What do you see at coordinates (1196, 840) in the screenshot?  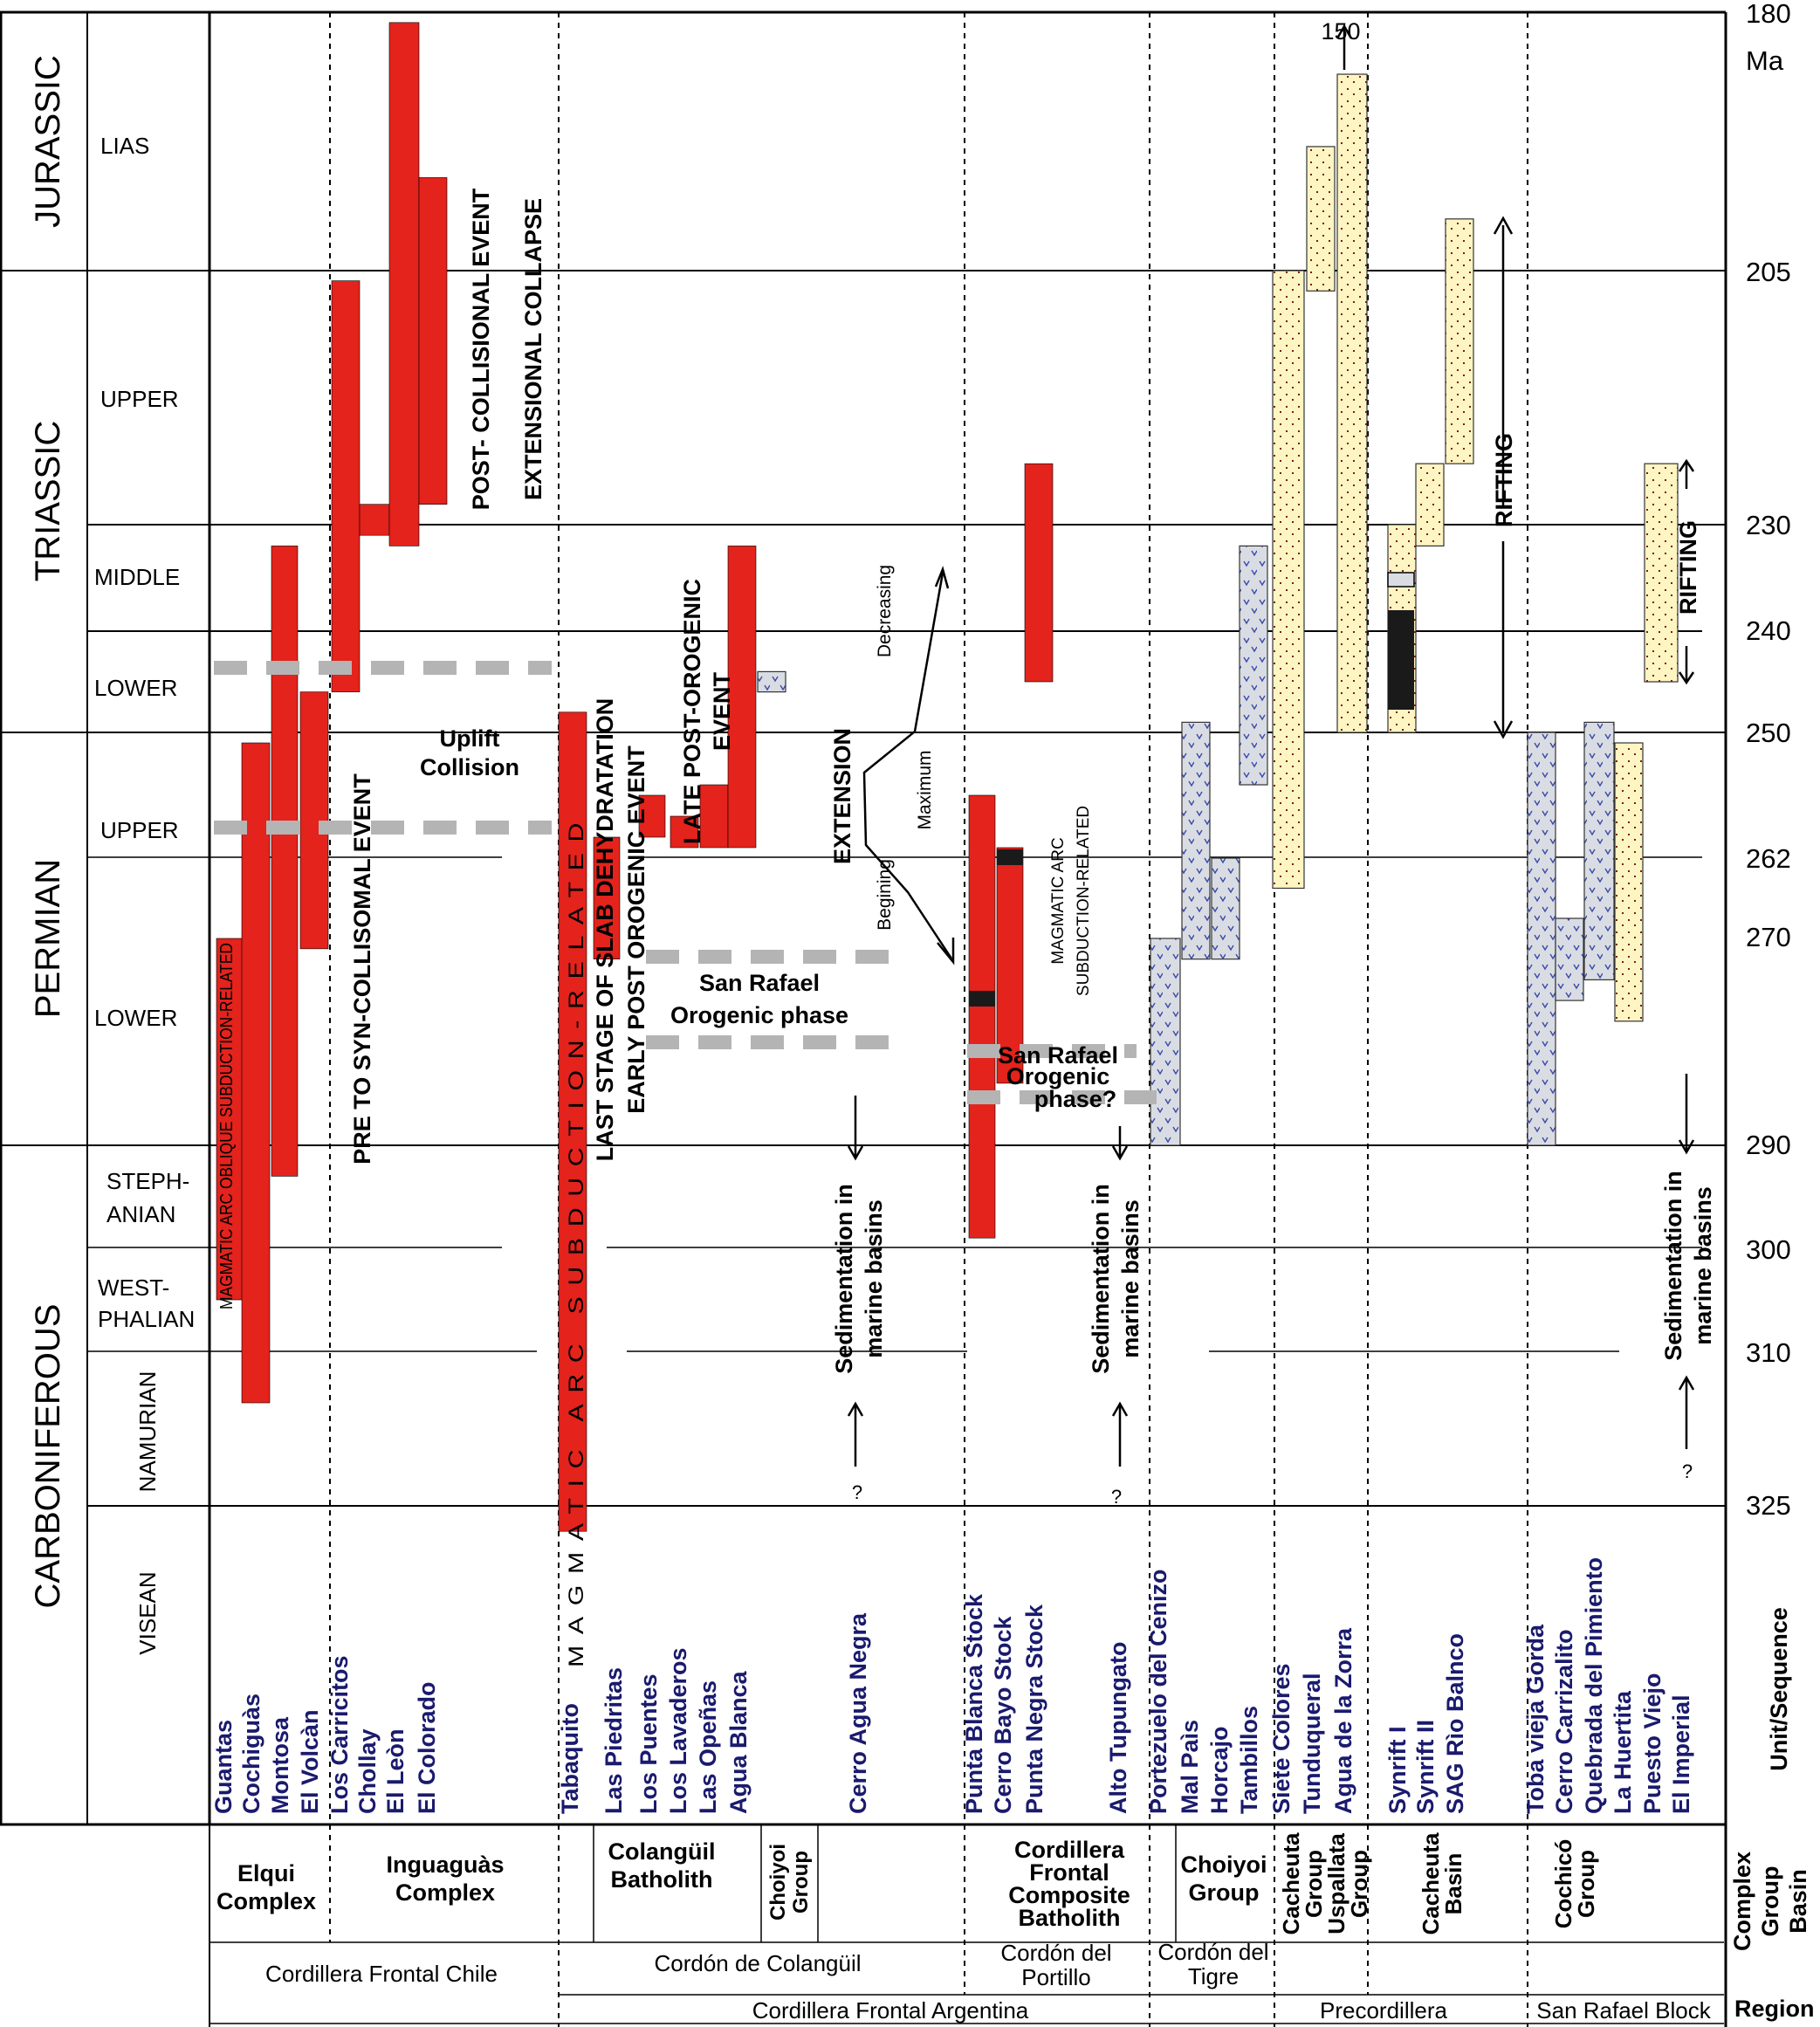 I see `bar-mal-pa-s` at bounding box center [1196, 840].